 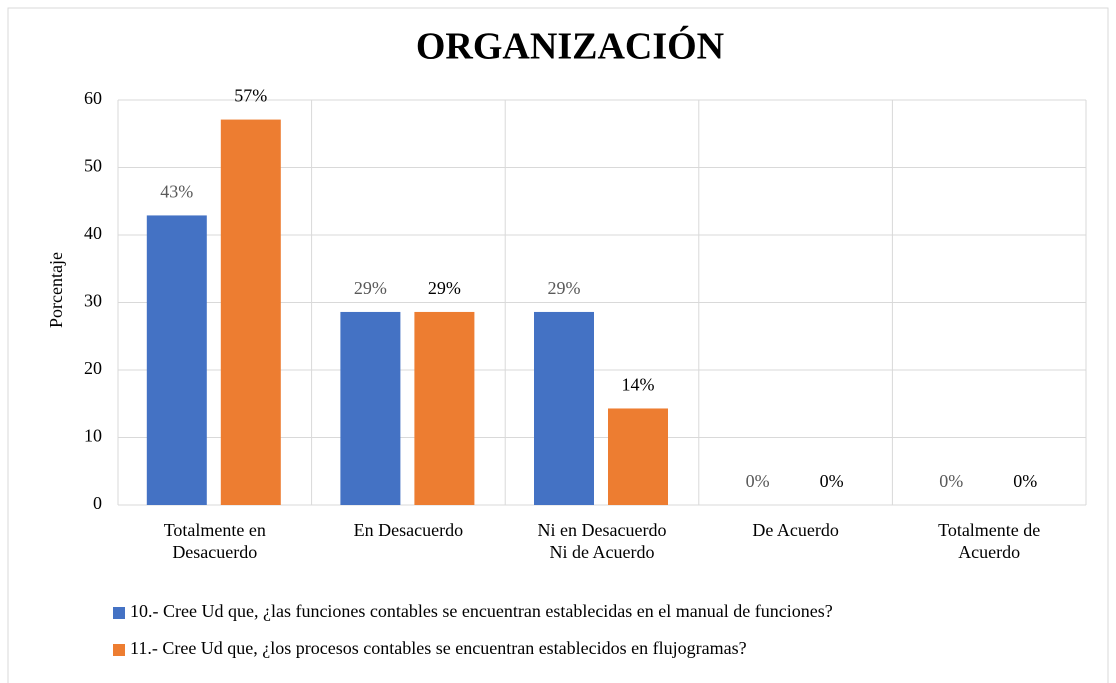 What do you see at coordinates (638, 385) in the screenshot?
I see `data-label: 14%` at bounding box center [638, 385].